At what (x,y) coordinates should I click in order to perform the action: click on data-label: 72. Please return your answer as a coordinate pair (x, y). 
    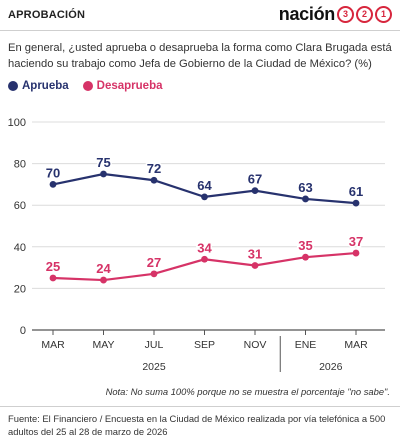
    Looking at the image, I should click on (154, 168).